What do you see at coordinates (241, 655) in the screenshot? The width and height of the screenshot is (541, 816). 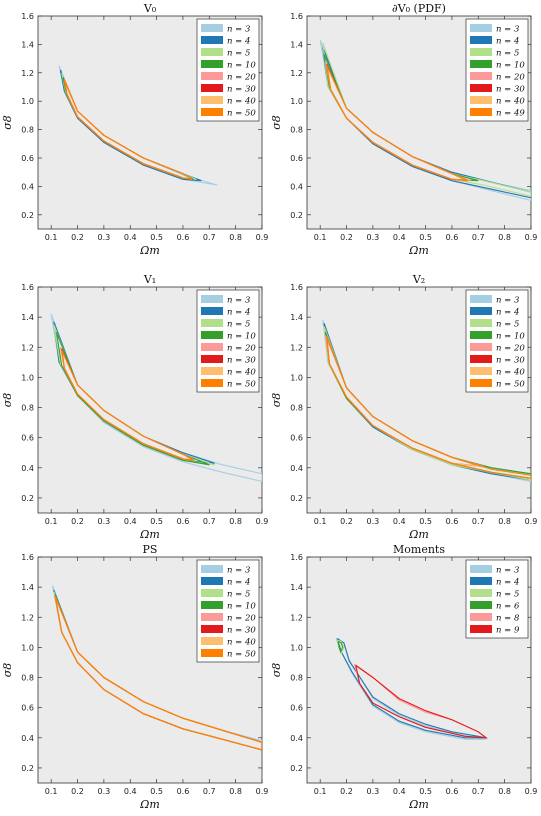 I see `legend-label: n = 50` at bounding box center [241, 655].